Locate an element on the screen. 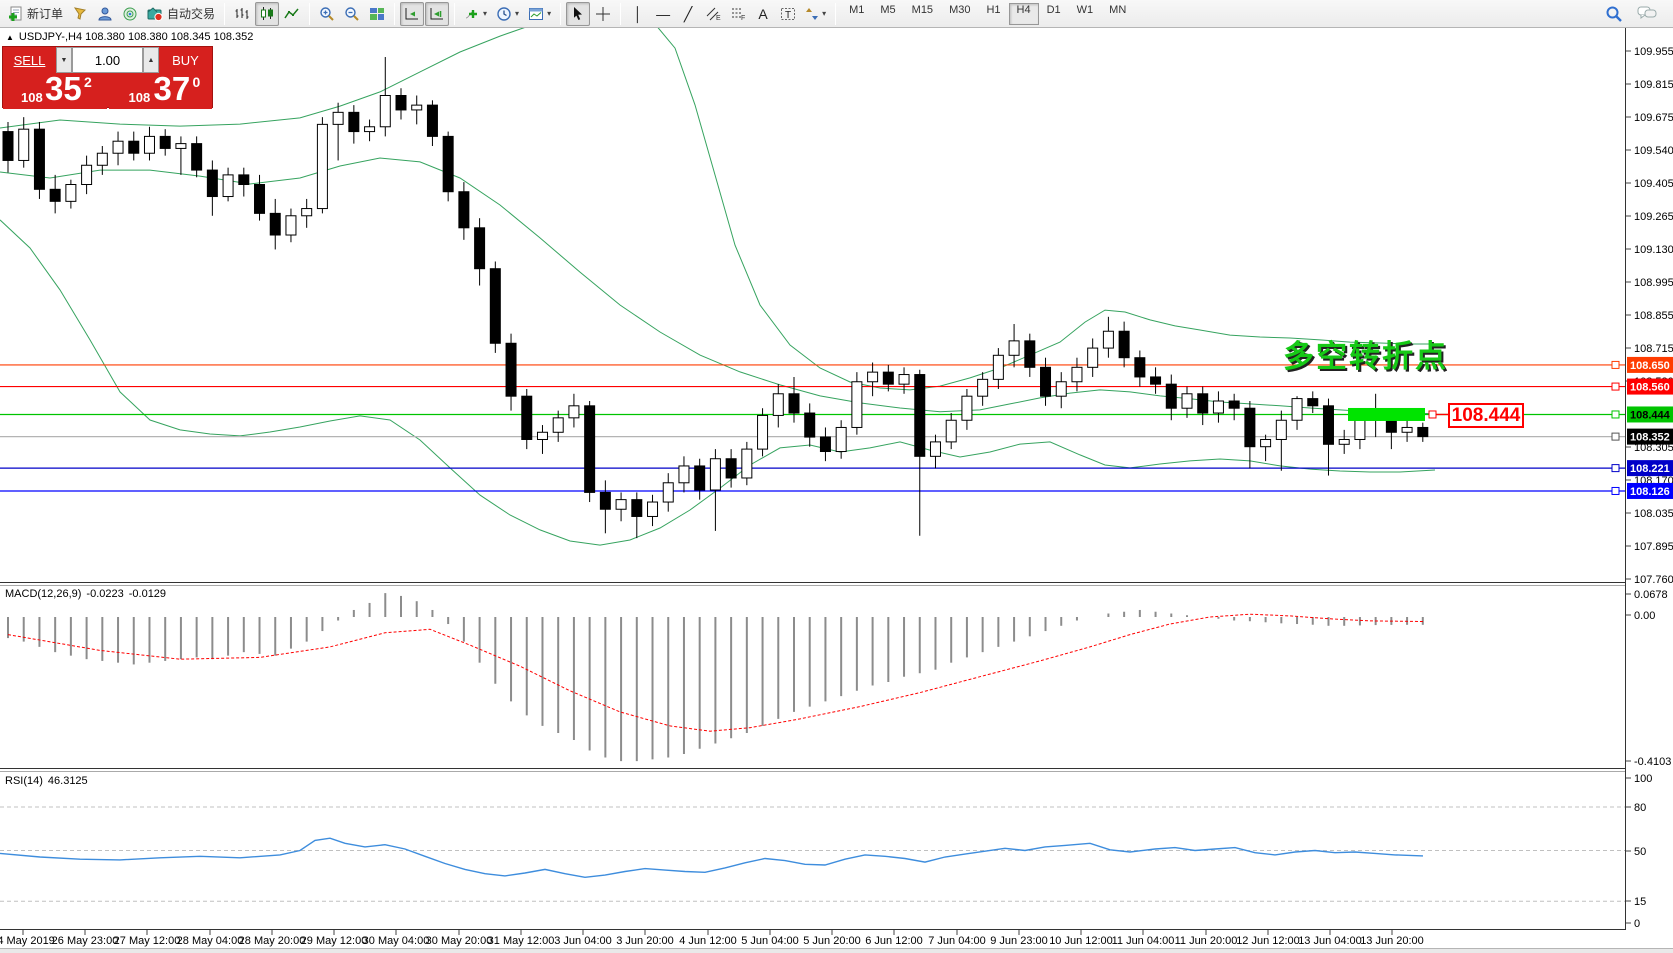 Image resolution: width=1673 pixels, height=953 pixels. timeframe-m5-button: M5 is located at coordinates (888, 9).